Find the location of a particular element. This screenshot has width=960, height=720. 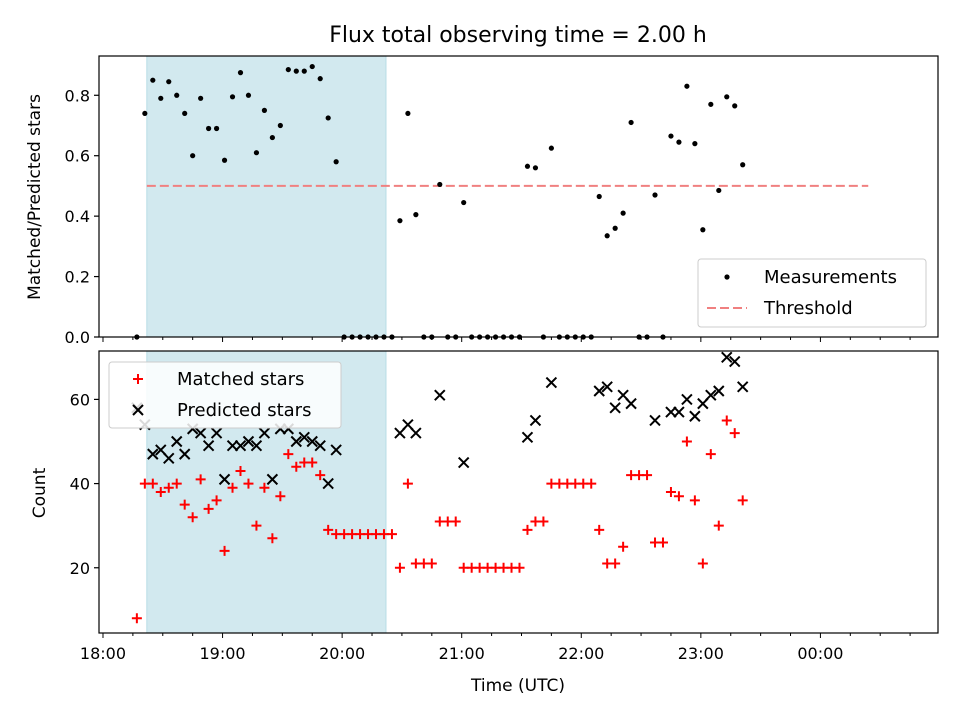

x-tick-label: 23:00 is located at coordinates (701, 653).